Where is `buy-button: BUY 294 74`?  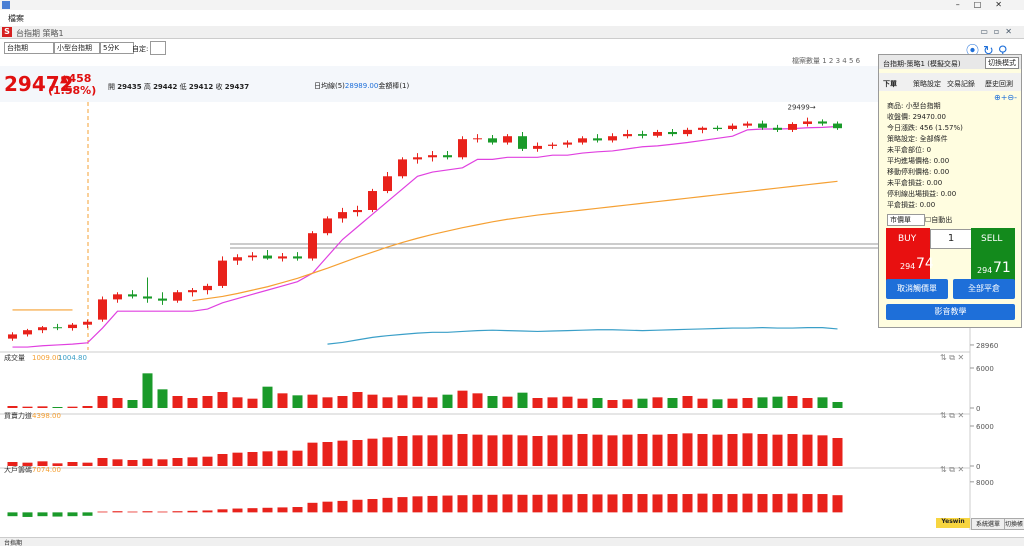
buy-button: BUY 294 74 is located at coordinates (910, 258).